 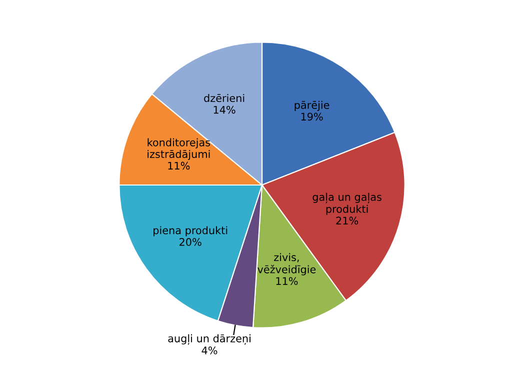 I want to click on slice-label: dzērieni, so click(x=224, y=98).